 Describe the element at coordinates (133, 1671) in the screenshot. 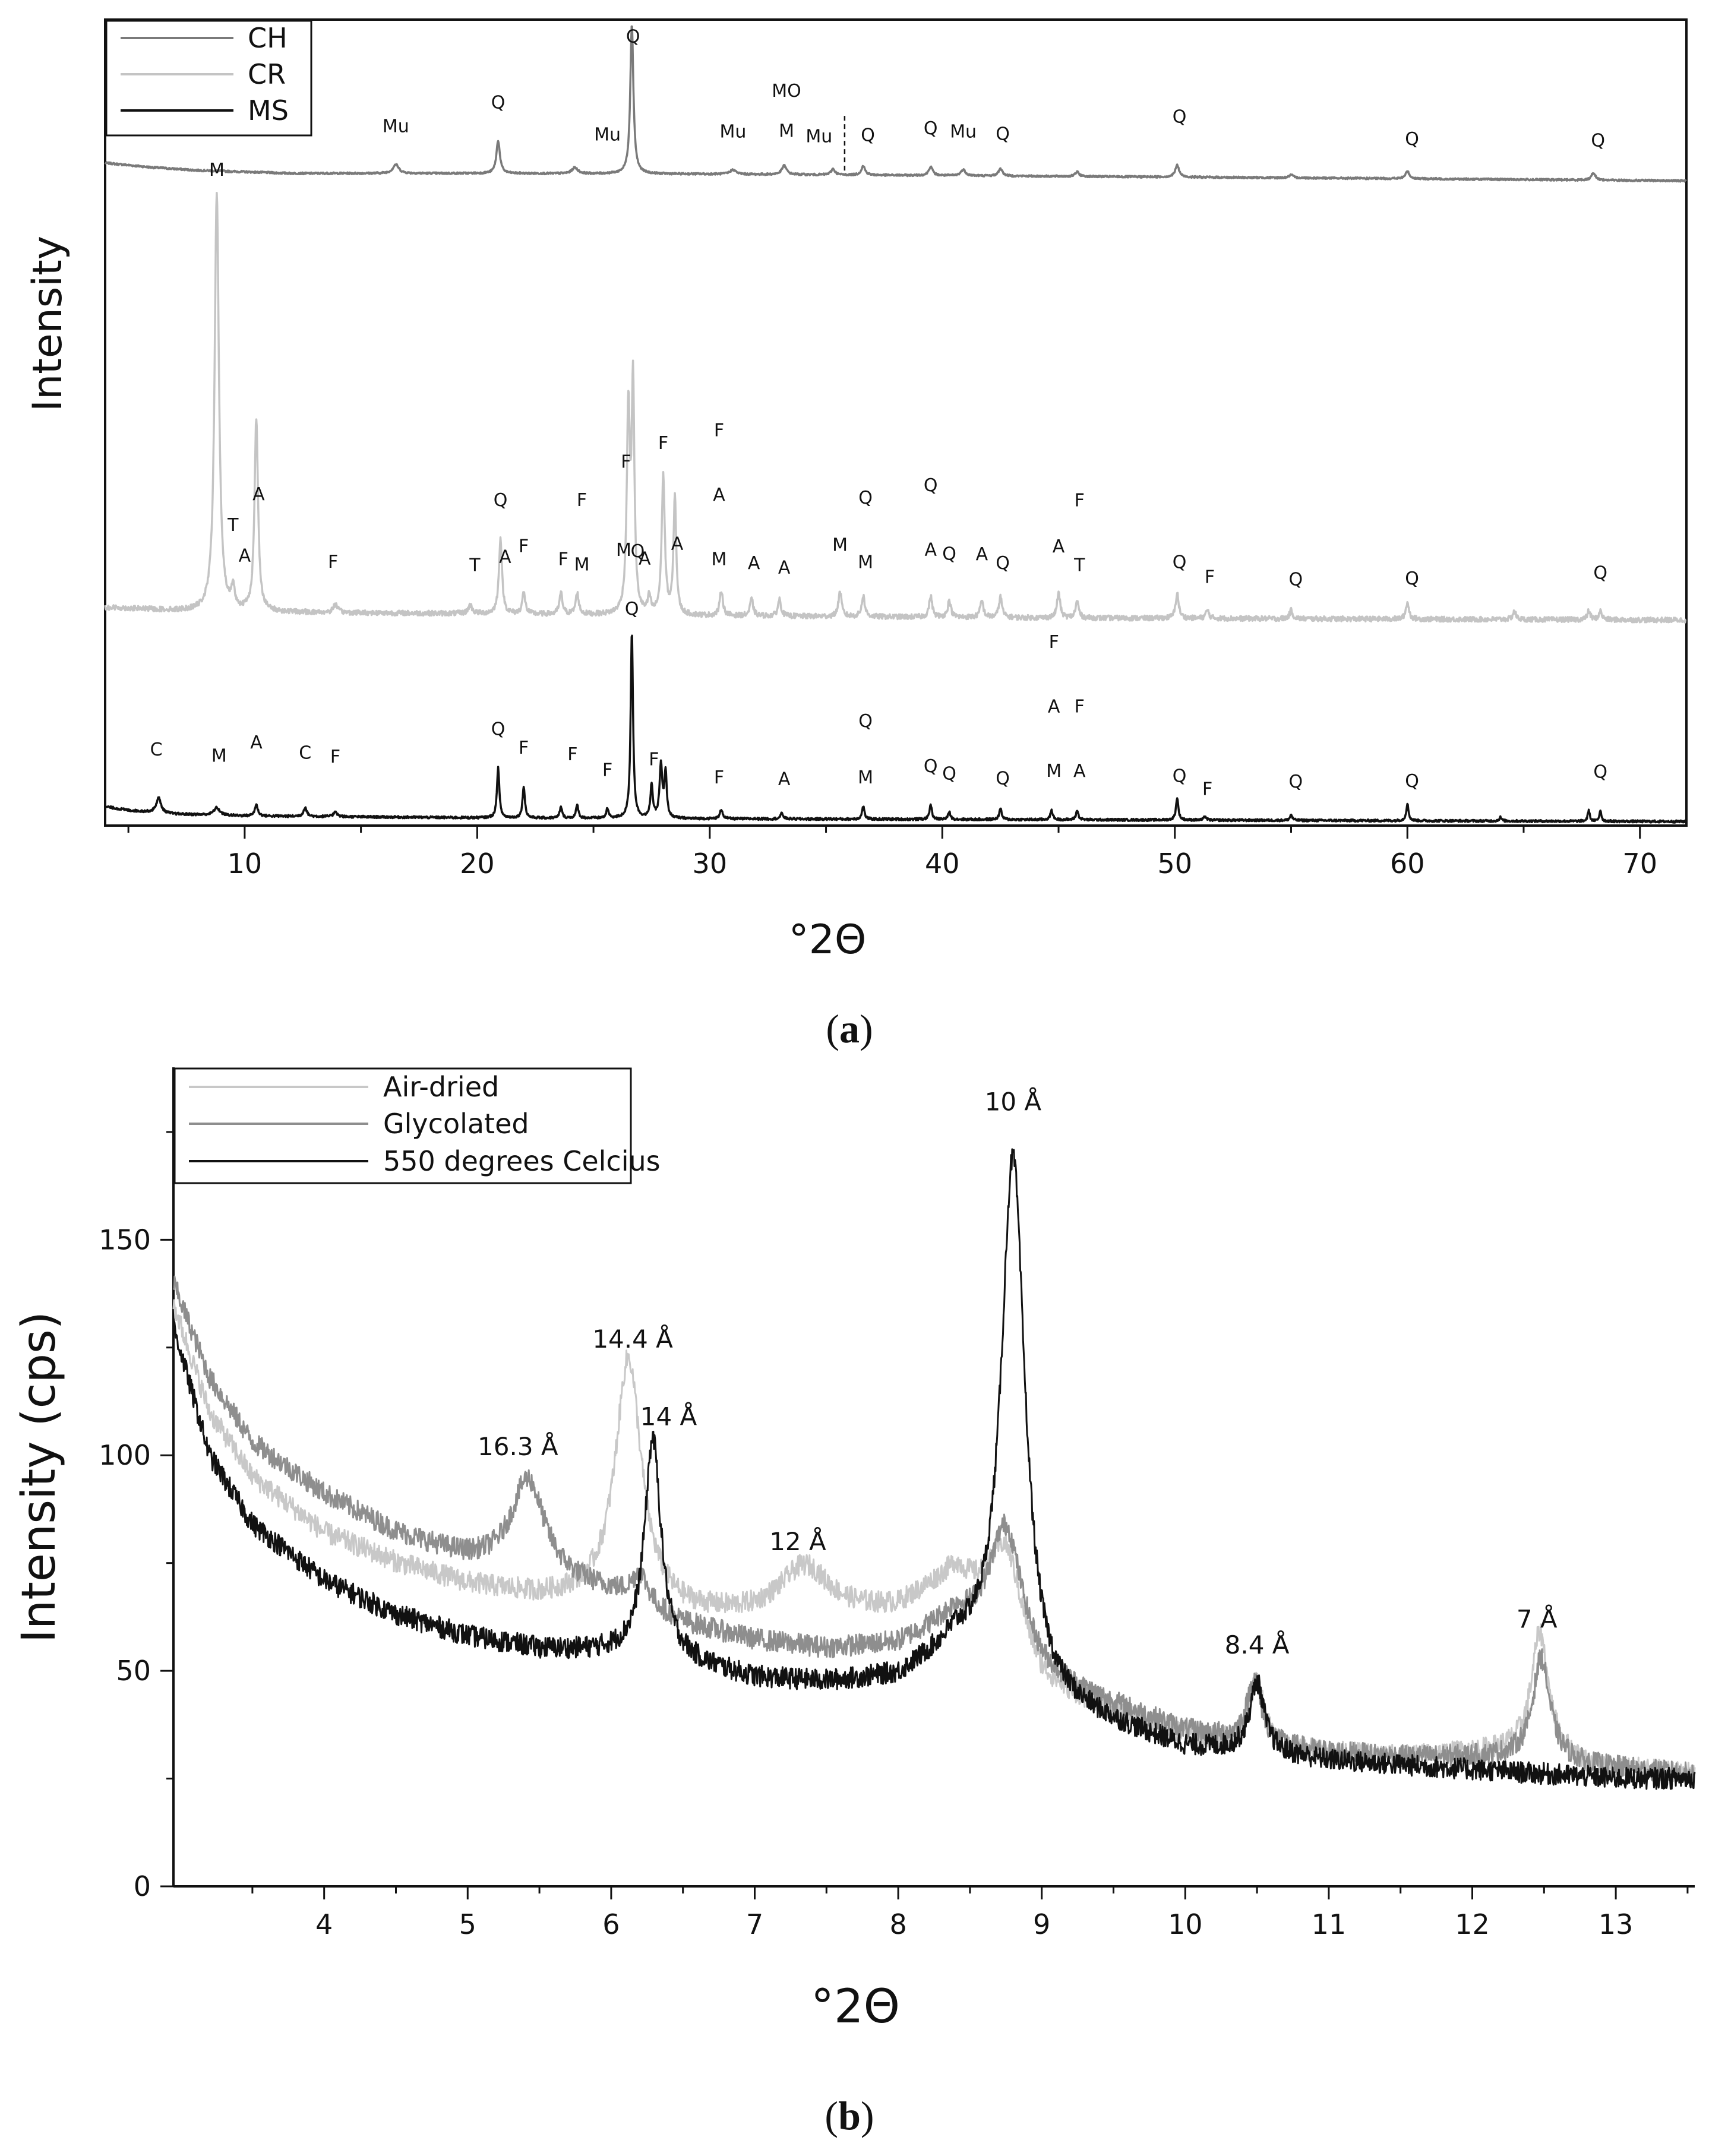

I see `panel-b-y-tick-label: 50` at that location.